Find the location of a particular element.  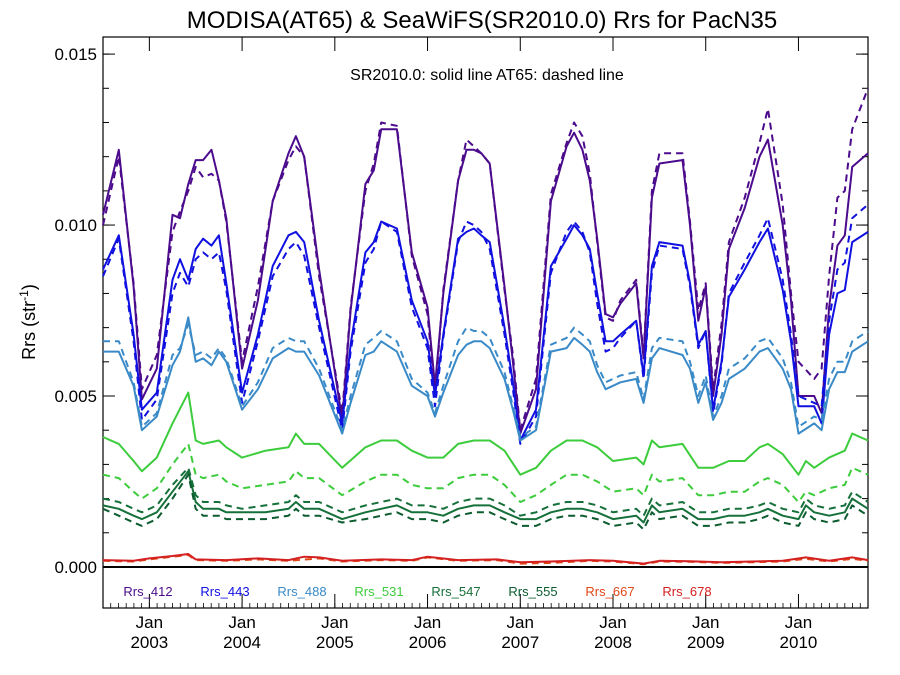

line-style-note: SR2010.0: solid line AT65: dashed line is located at coordinates (487, 75).